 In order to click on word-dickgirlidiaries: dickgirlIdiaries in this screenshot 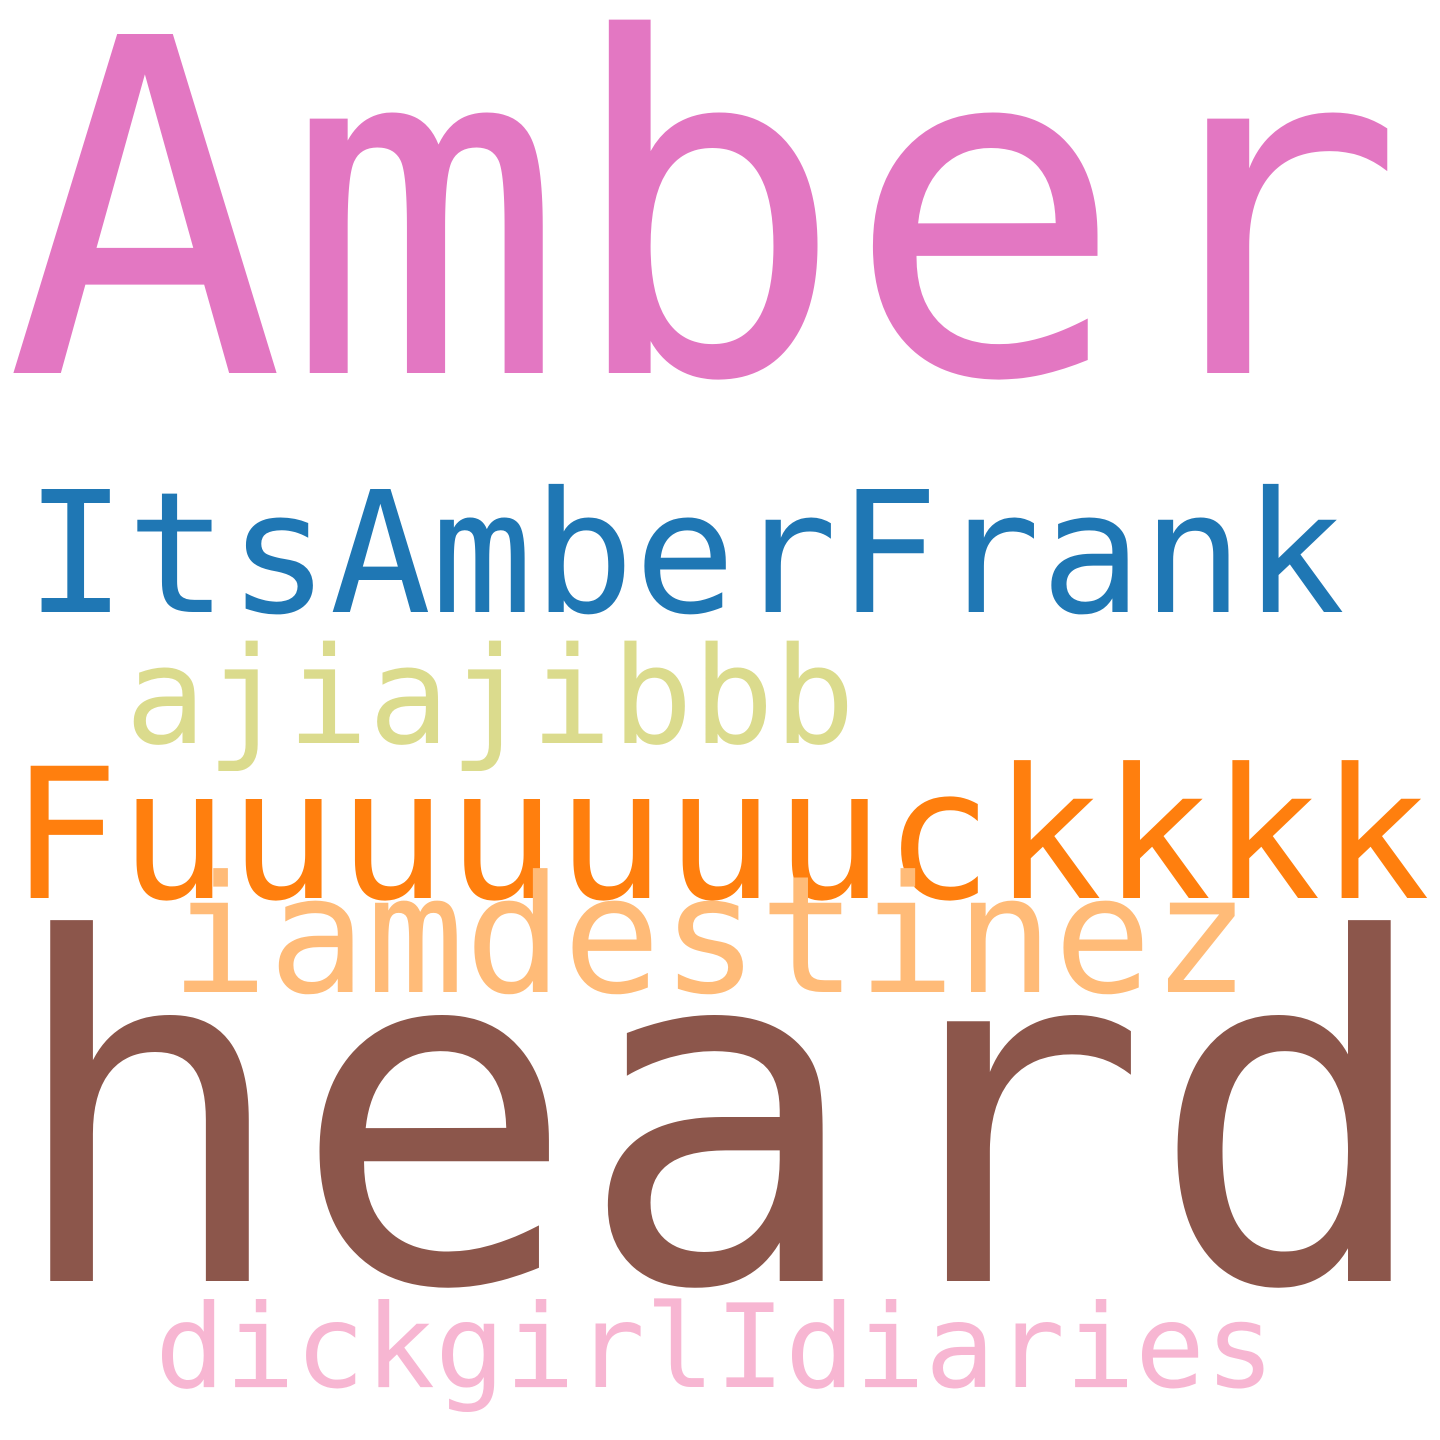, I will do `click(715, 1347)`.